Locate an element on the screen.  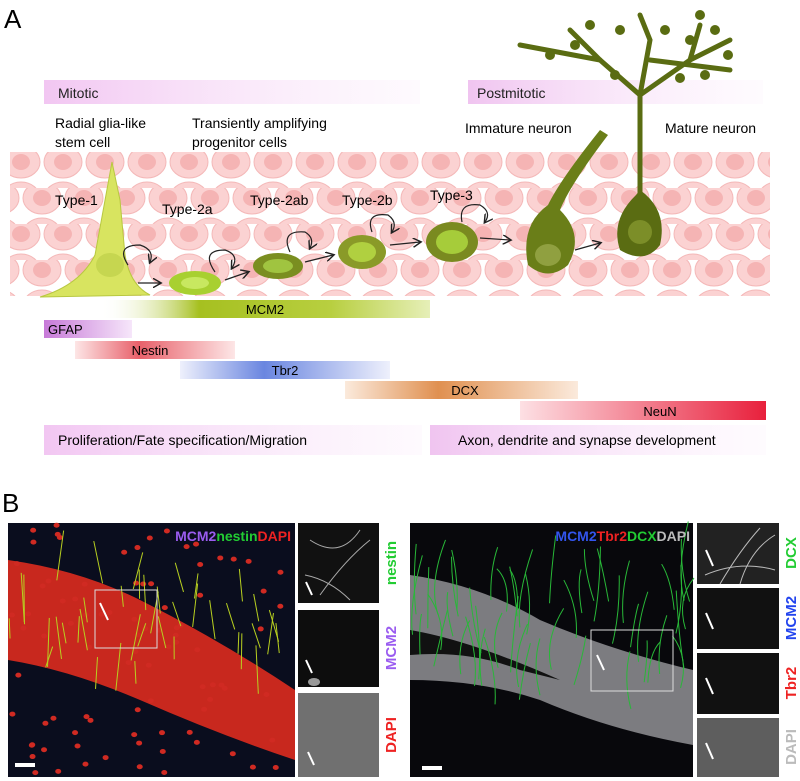
postmitotic-bar is located at coordinates (615, 92).